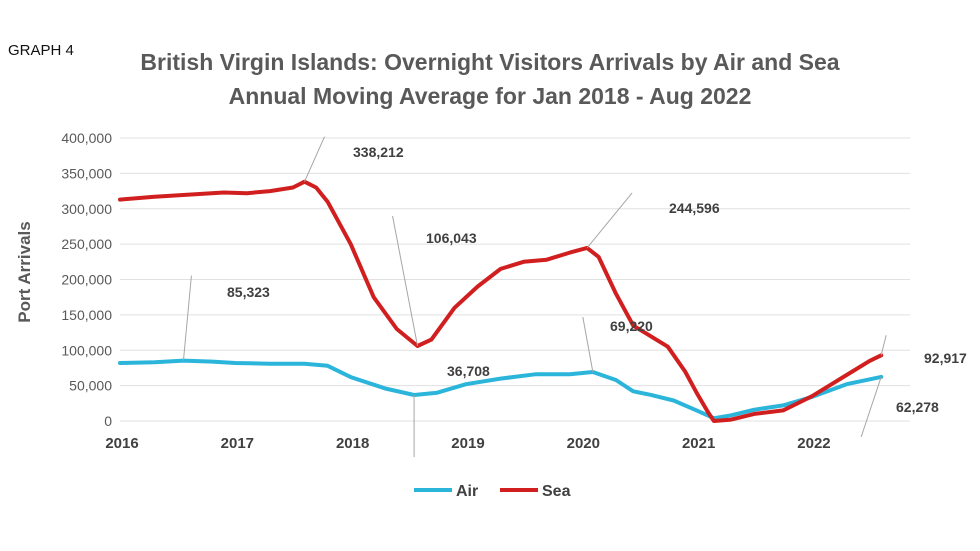  I want to click on y-tick-label: 400,000, so click(86, 138).